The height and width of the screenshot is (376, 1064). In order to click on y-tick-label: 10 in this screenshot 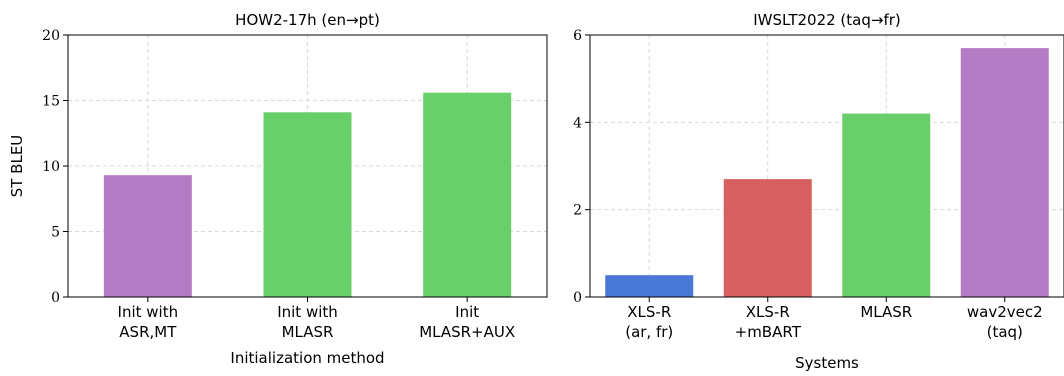, I will do `click(51, 167)`.